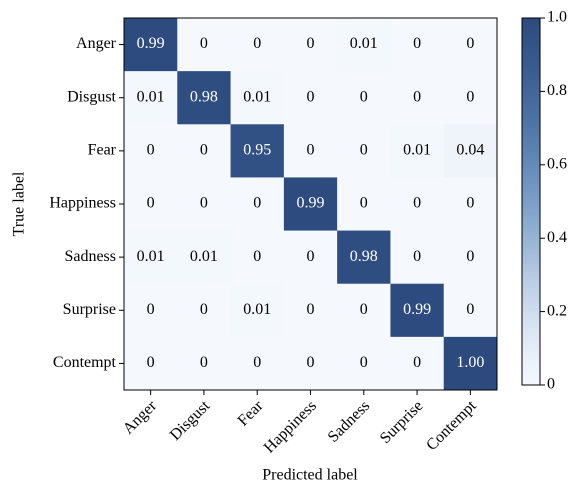 This screenshot has height=484, width=577. I want to click on cell-label: 1.00, so click(470, 362).